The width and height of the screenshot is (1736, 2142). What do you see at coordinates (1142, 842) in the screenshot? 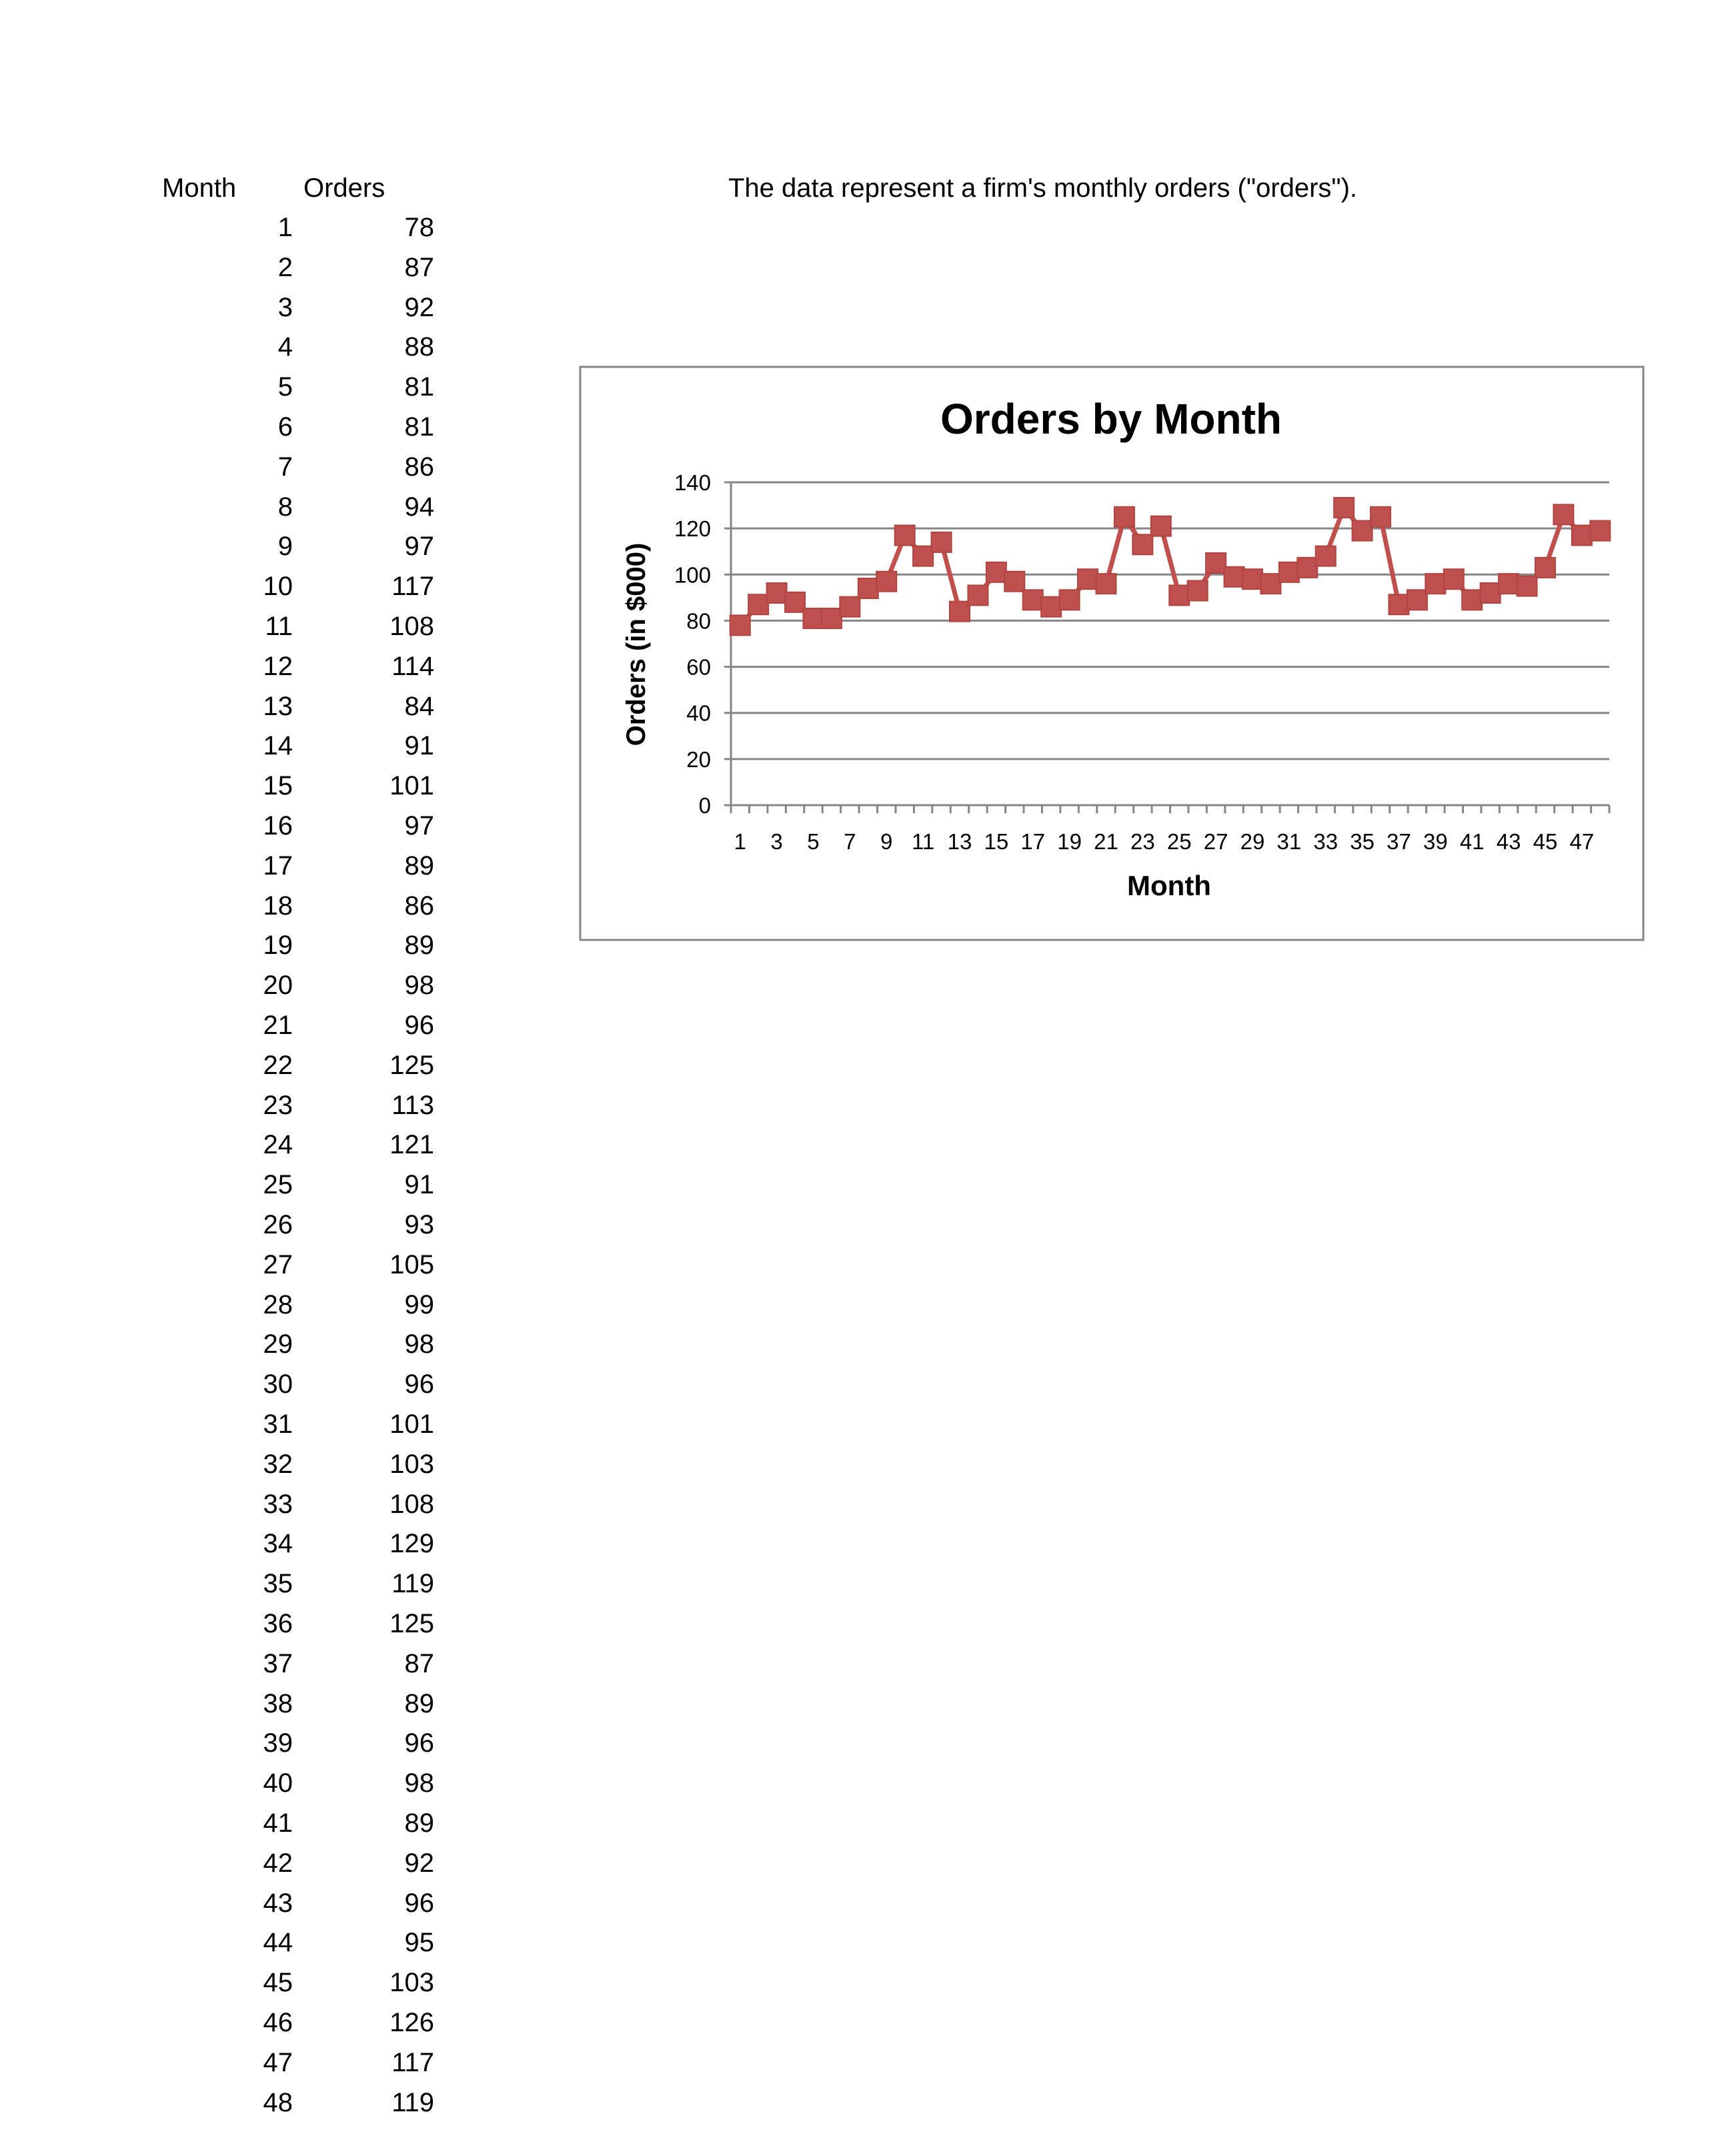
I see `x-tick-label: 23` at bounding box center [1142, 842].